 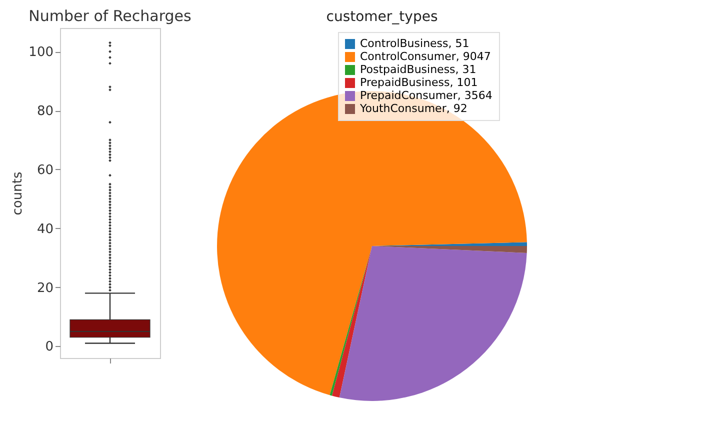 I want to click on y-tick-label: 40, so click(x=45, y=229).